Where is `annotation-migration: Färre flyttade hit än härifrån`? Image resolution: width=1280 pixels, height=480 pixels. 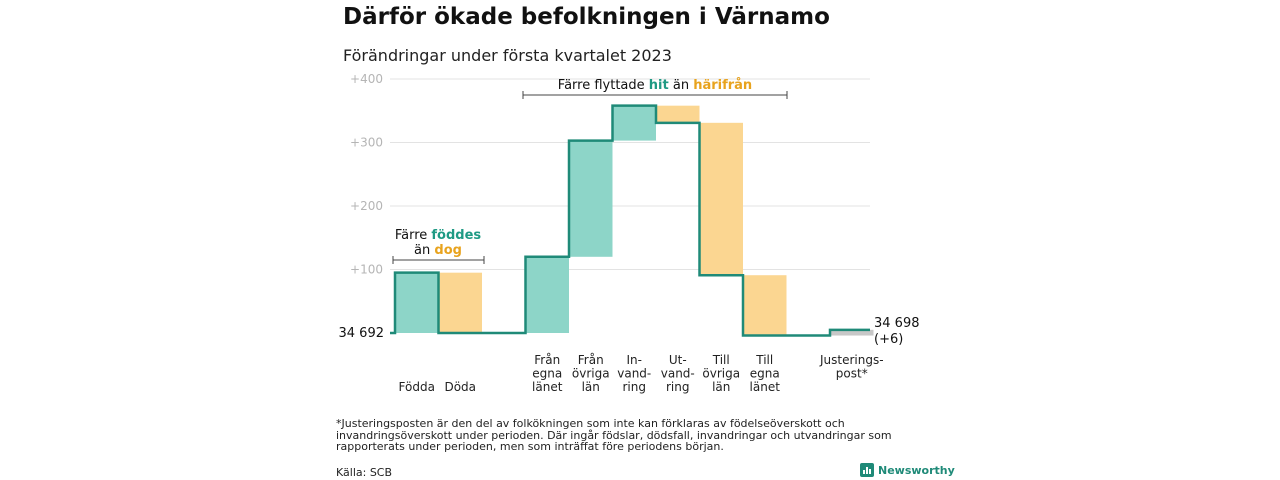 annotation-migration: Färre flyttade hit än härifrån is located at coordinates (655, 85).